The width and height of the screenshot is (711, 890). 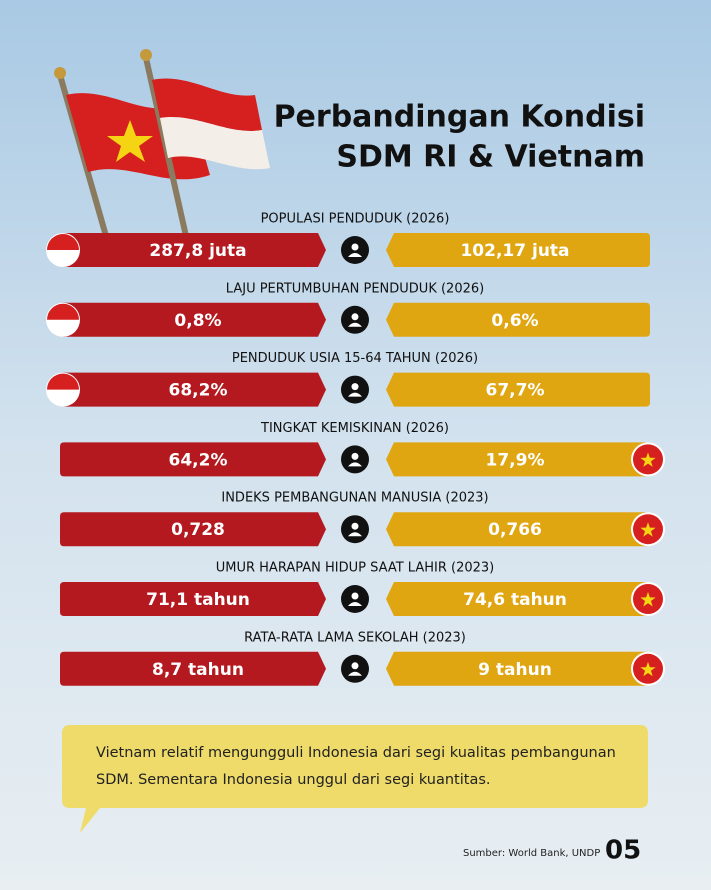 What do you see at coordinates (198, 530) in the screenshot?
I see `indonesia-value: 0,728` at bounding box center [198, 530].